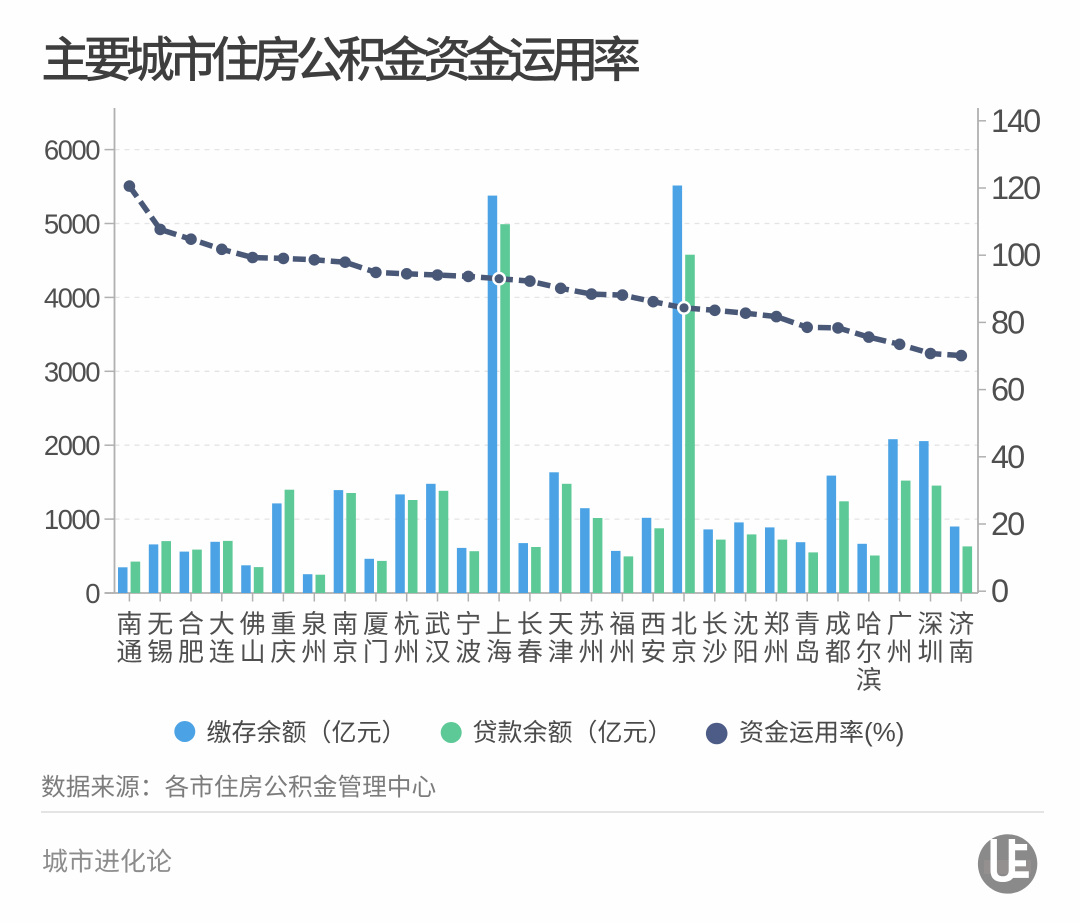  Describe the element at coordinates (72, 445) in the screenshot. I see `svg-text: 2000` at that location.